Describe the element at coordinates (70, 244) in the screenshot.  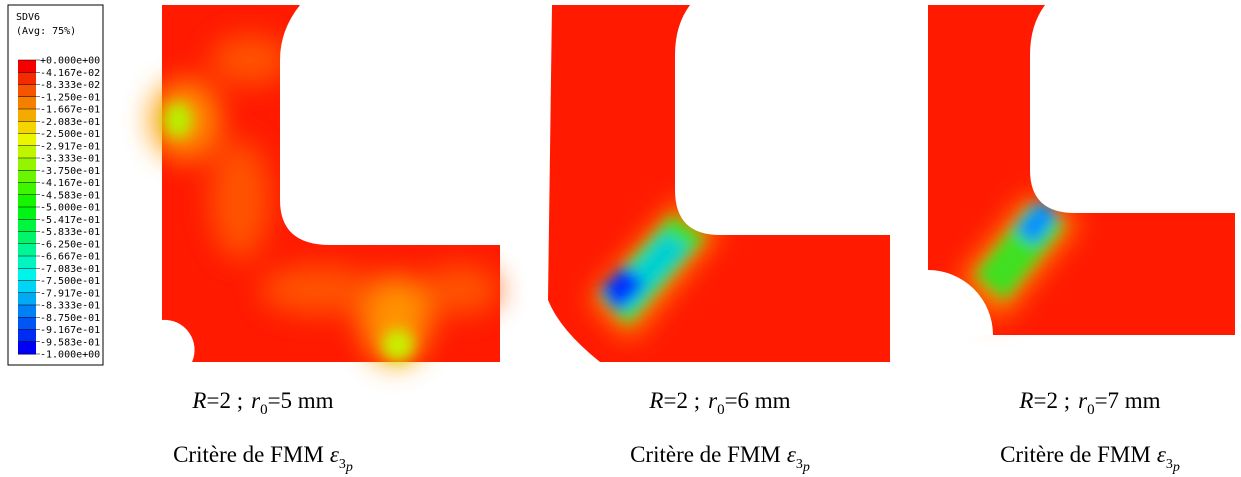
I see `legend-label: -6.250e-01` at that location.